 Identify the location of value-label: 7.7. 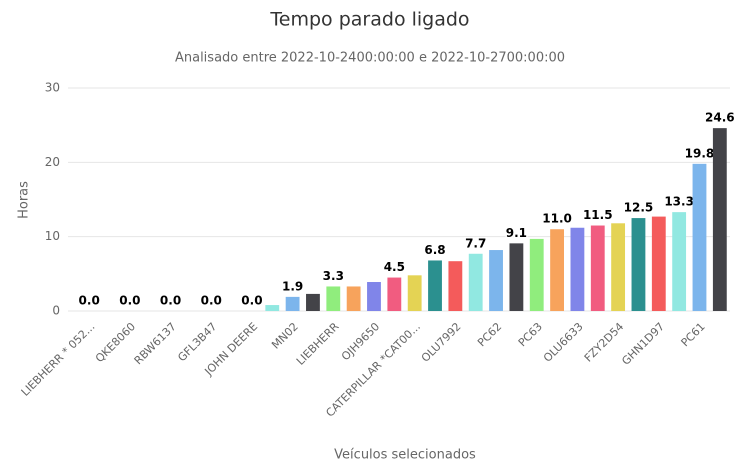
(475, 243).